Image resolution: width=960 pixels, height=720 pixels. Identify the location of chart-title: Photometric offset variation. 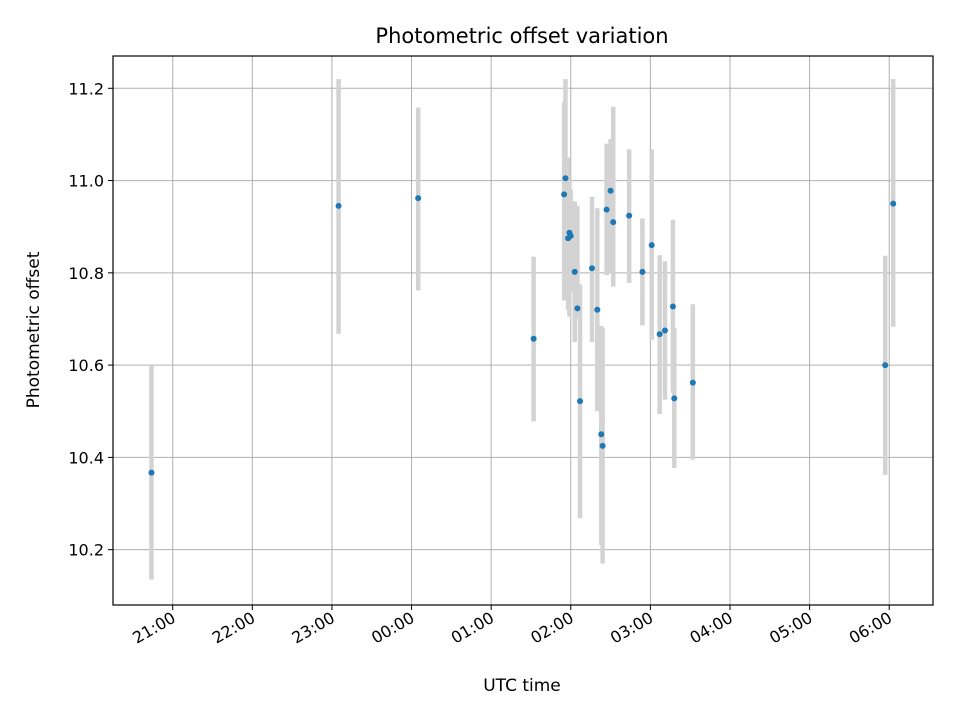
(521, 36).